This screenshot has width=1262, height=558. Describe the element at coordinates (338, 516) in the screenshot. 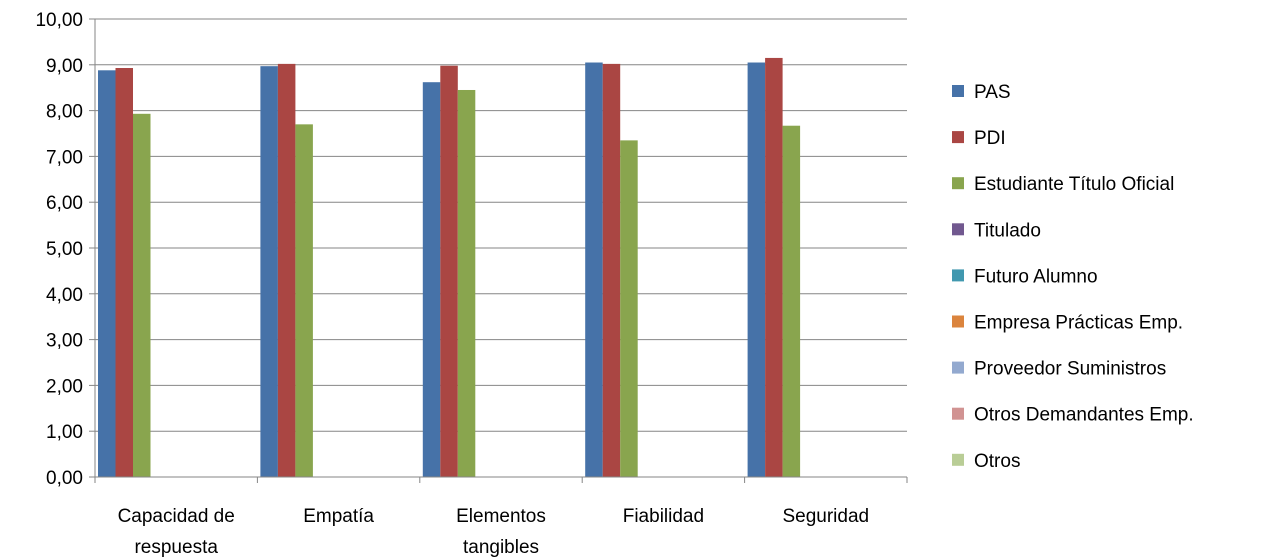

I see `x-tick-label: Empatía` at that location.